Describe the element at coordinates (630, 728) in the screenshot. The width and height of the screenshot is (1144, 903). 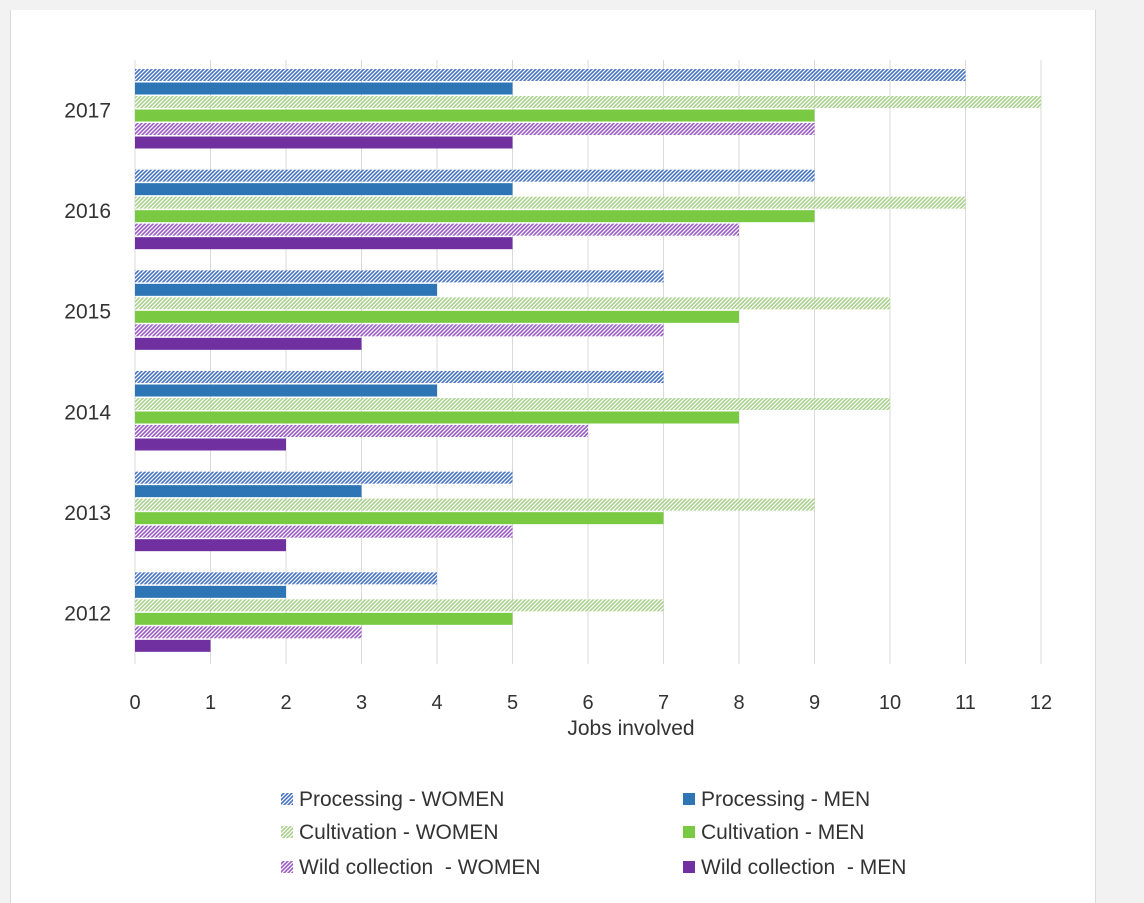
I see `x-axis-label: Jobs involved` at that location.